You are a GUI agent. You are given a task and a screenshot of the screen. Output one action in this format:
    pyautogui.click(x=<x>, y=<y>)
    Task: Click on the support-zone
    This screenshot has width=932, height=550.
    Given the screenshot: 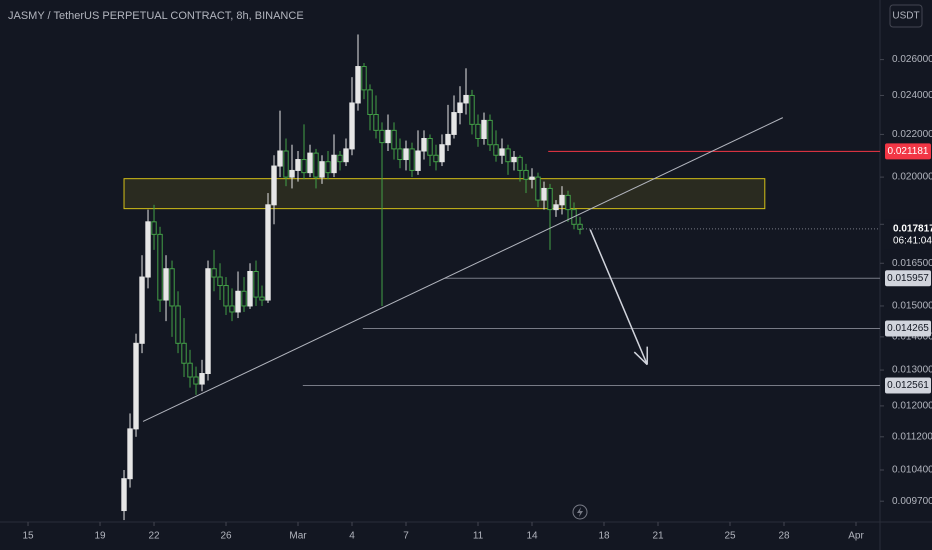 What is the action you would take?
    pyautogui.click(x=444, y=194)
    